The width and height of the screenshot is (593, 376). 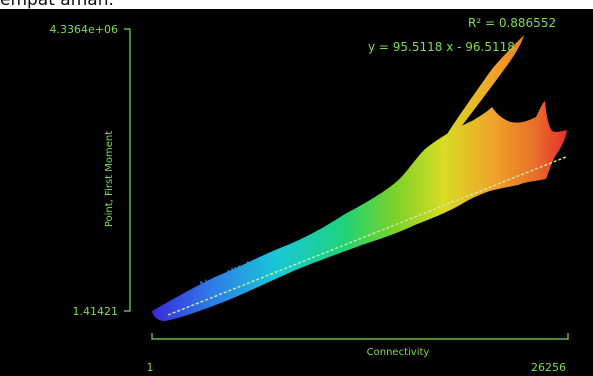 What do you see at coordinates (482, 90) in the screenshot?
I see `point-cloud-spike` at bounding box center [482, 90].